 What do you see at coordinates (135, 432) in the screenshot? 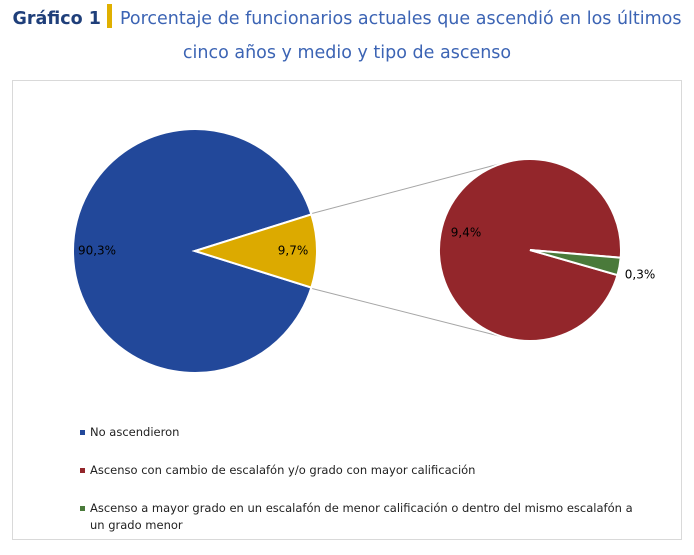
I see `legend-label: No ascendieron` at bounding box center [135, 432].